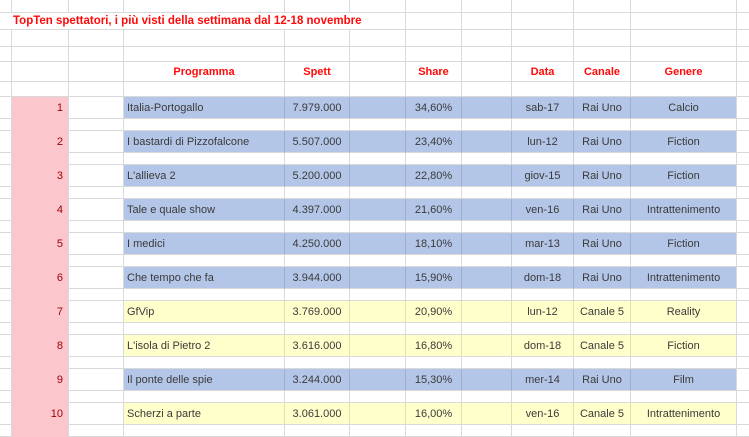 Image resolution: width=749 pixels, height=437 pixels. I want to click on rank-cell: 1, so click(40, 108).